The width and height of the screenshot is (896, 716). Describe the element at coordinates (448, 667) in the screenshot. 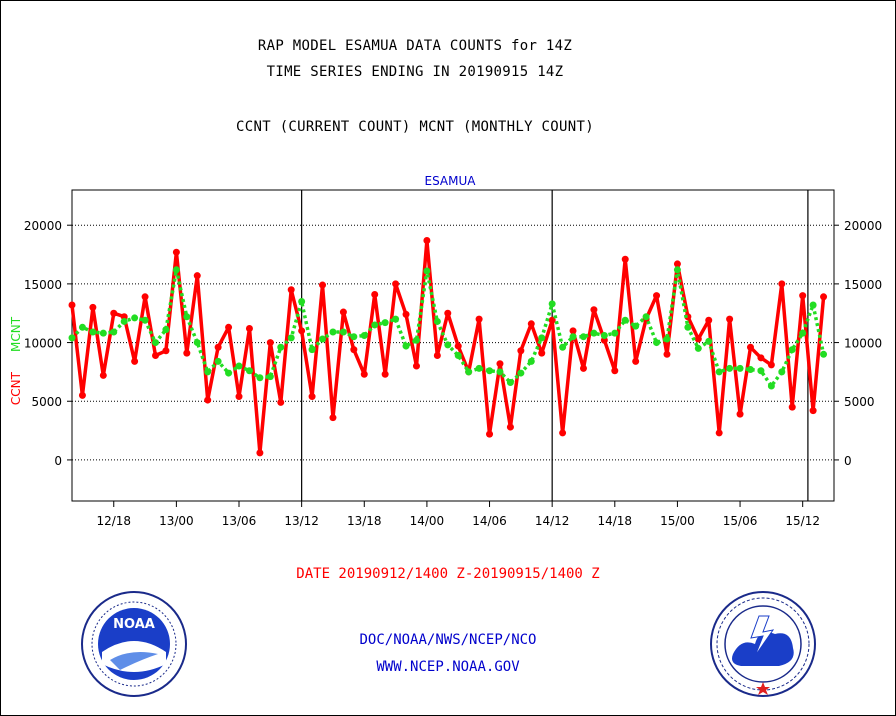

I see `footer-url: WWW.NCEP.NOAA.GOV` at that location.